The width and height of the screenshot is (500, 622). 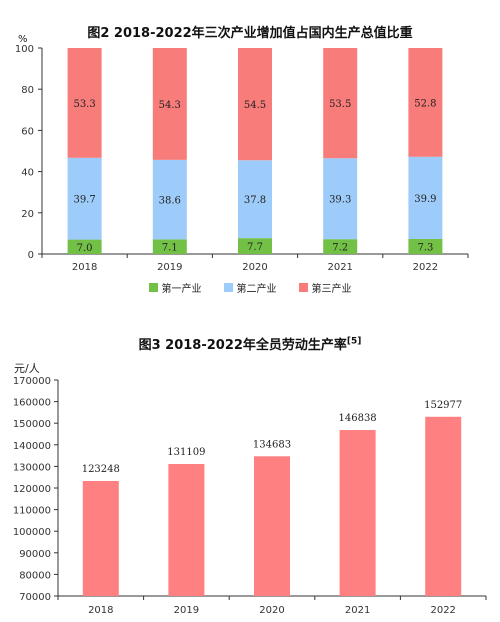 What do you see at coordinates (32, 403) in the screenshot?
I see `chart2-y-tick-label: 160000` at bounding box center [32, 403].